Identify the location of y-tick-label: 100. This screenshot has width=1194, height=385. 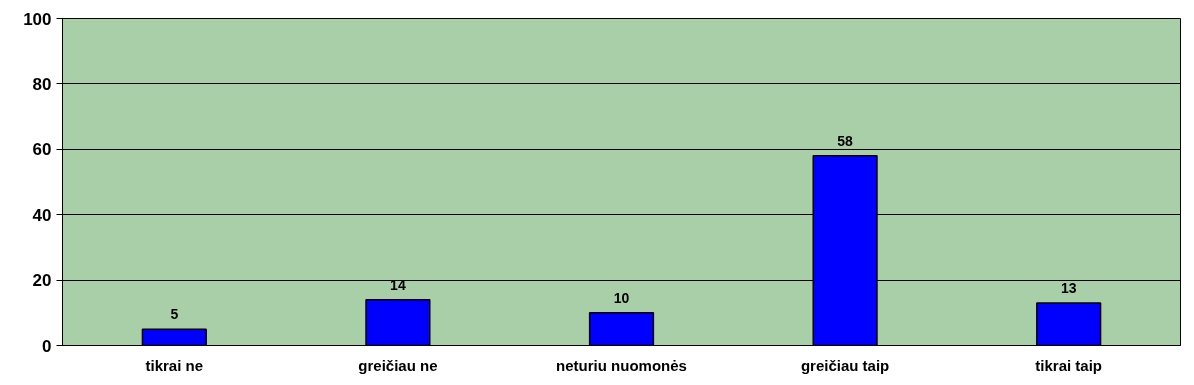
(37, 19).